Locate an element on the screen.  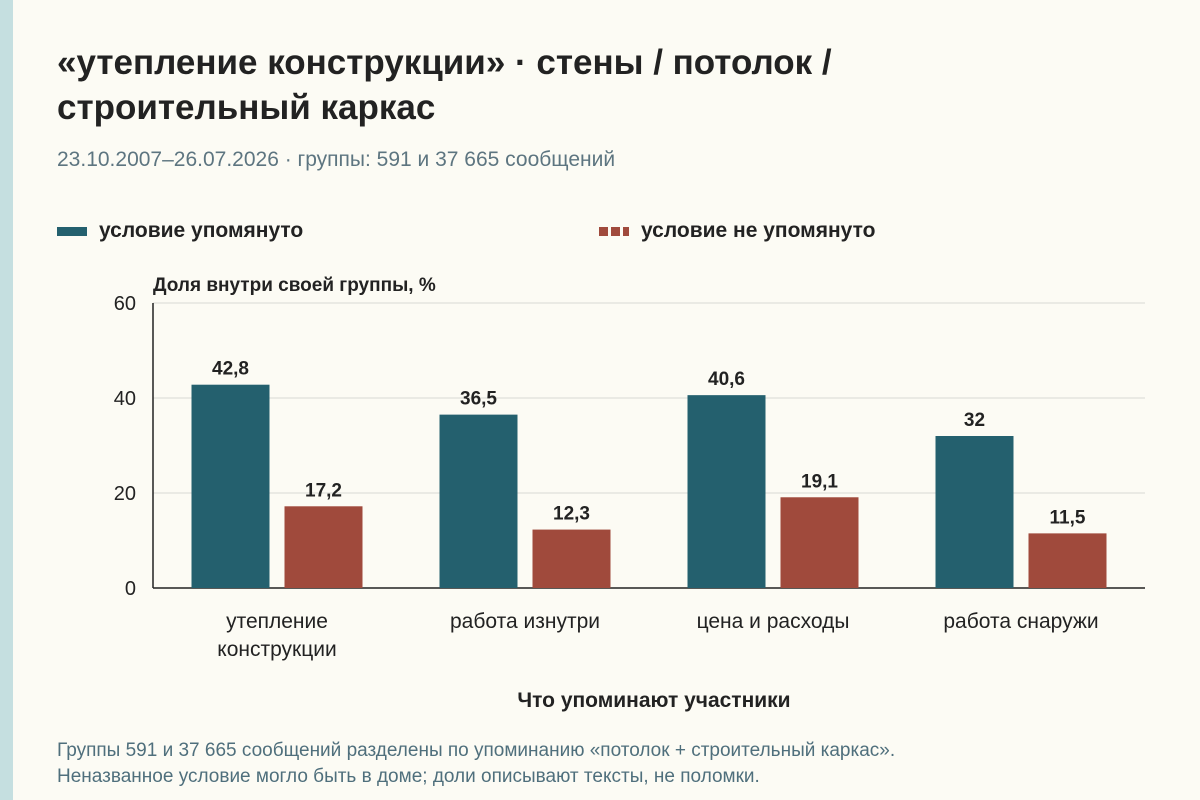
x-tick-label: цена и расходы is located at coordinates (773, 621).